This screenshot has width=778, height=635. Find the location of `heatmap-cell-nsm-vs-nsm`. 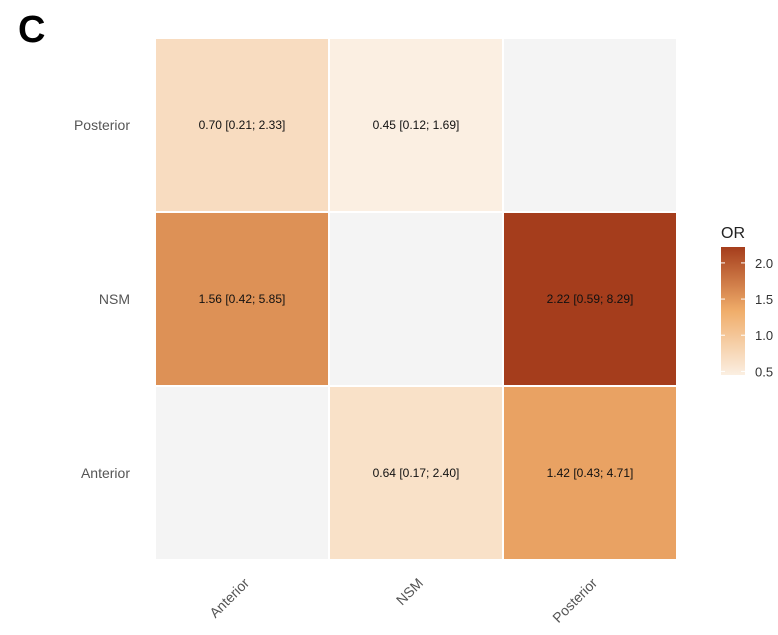

heatmap-cell-nsm-vs-nsm is located at coordinates (416, 299).